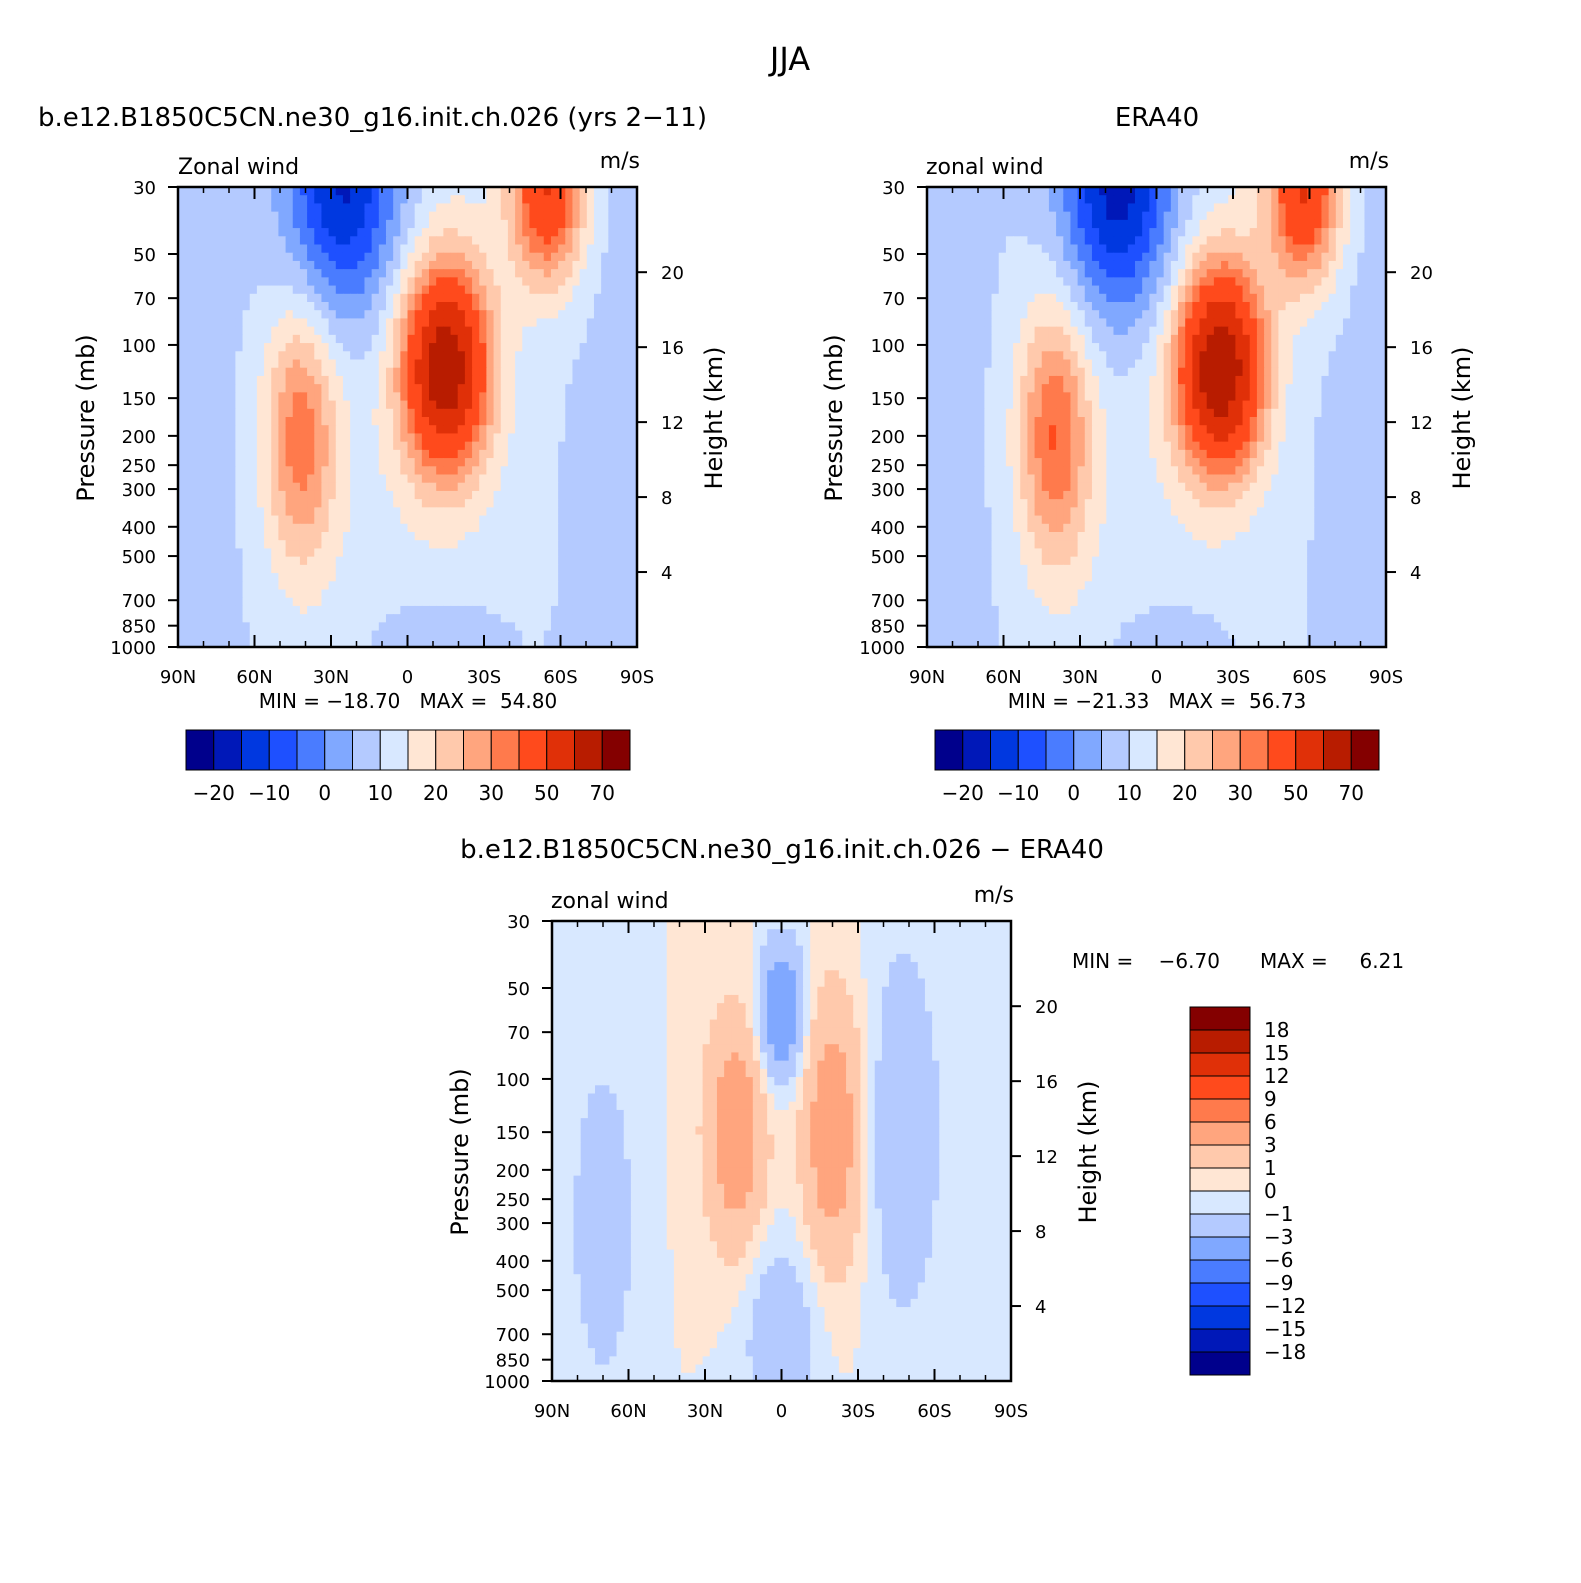 The image size is (1581, 1583). I want to click on y-tick-label: 400, so click(139, 528).